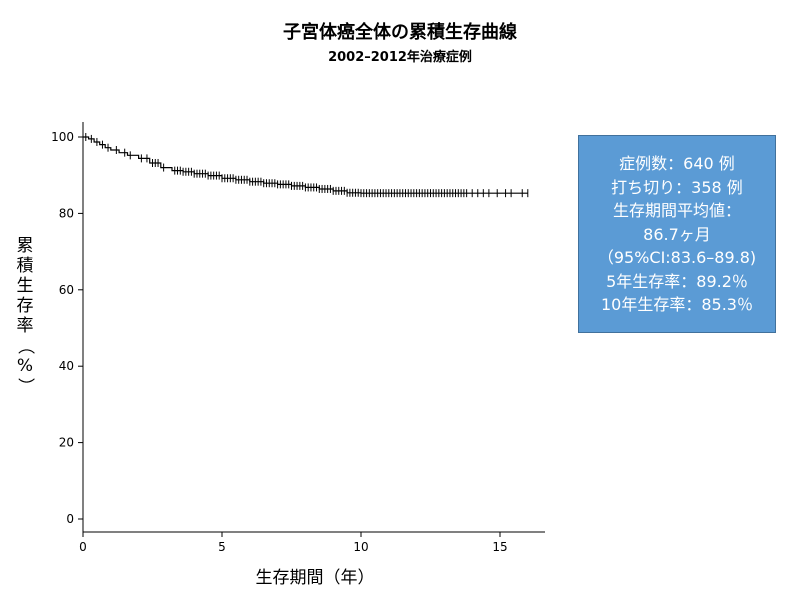  I want to click on y-label-char: ）, so click(25, 386).